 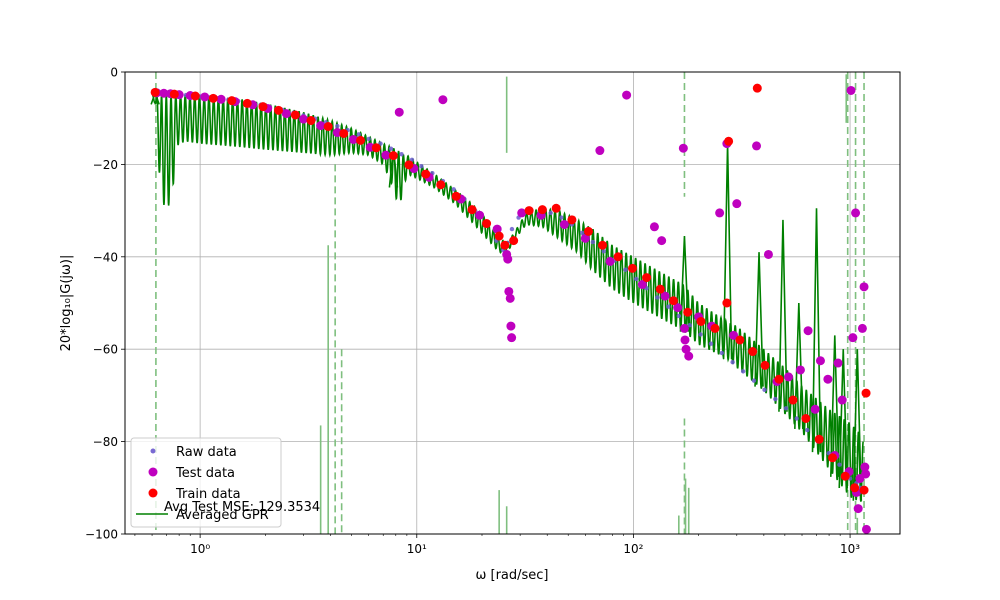 I want to click on x-tick-label: 10⁰, so click(x=200, y=549).